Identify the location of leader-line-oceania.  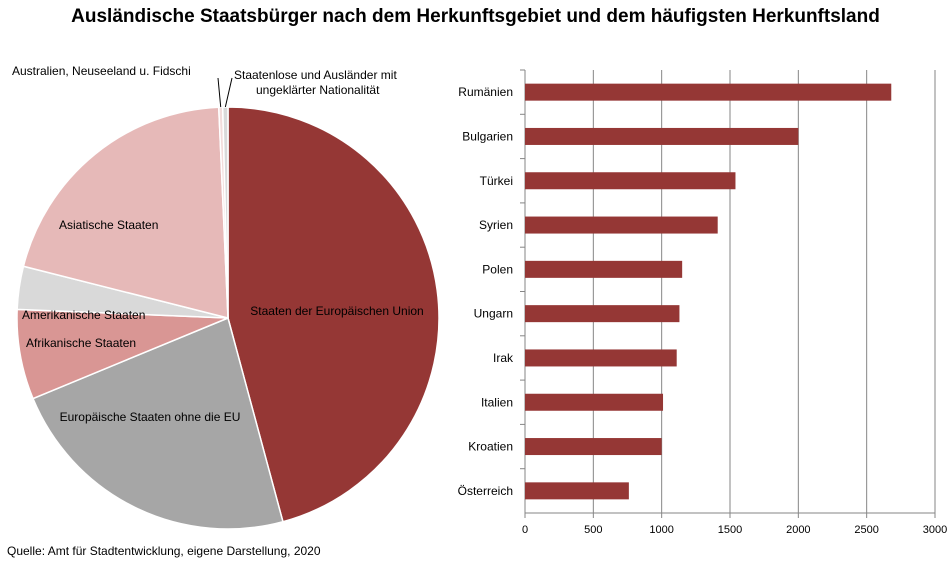
(219, 92).